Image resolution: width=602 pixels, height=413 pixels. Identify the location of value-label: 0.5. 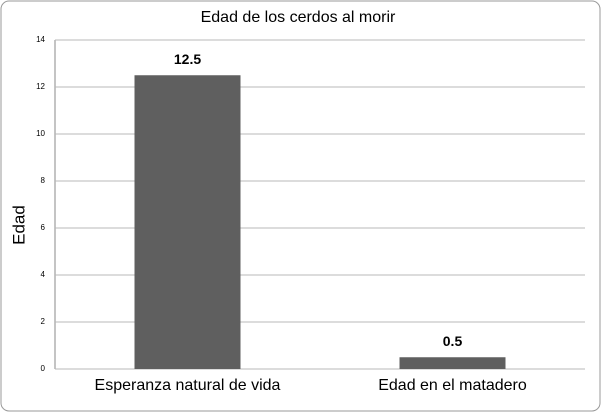
(453, 341).